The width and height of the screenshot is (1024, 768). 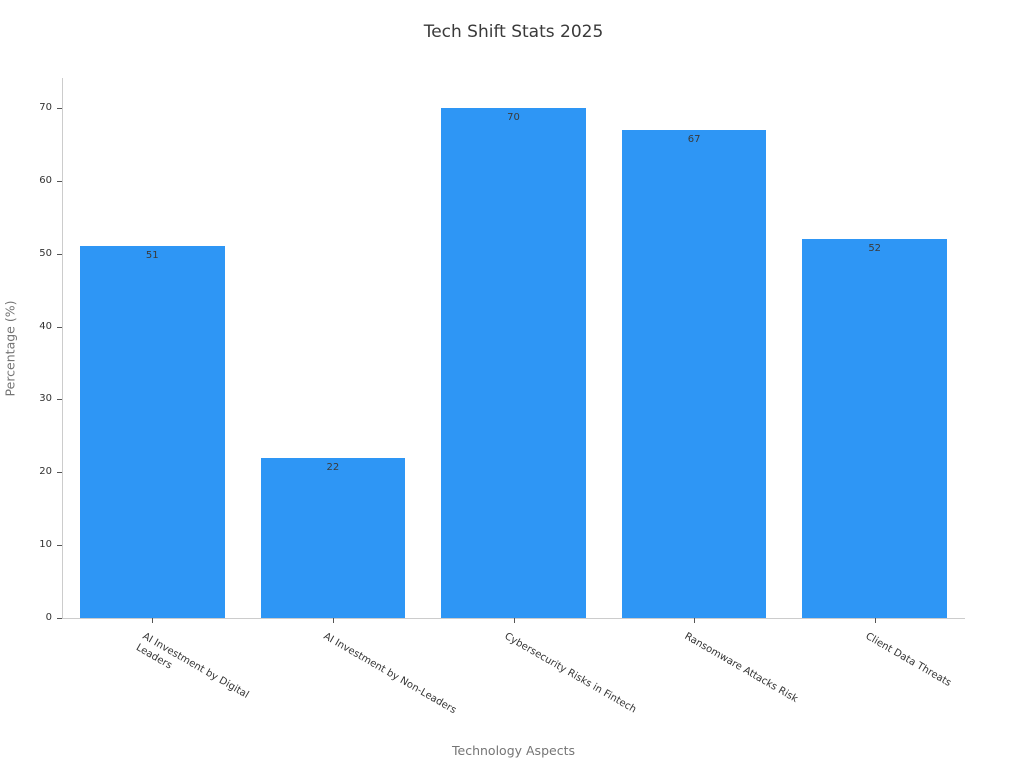 What do you see at coordinates (45, 107) in the screenshot?
I see `y-tick-label: 70` at bounding box center [45, 107].